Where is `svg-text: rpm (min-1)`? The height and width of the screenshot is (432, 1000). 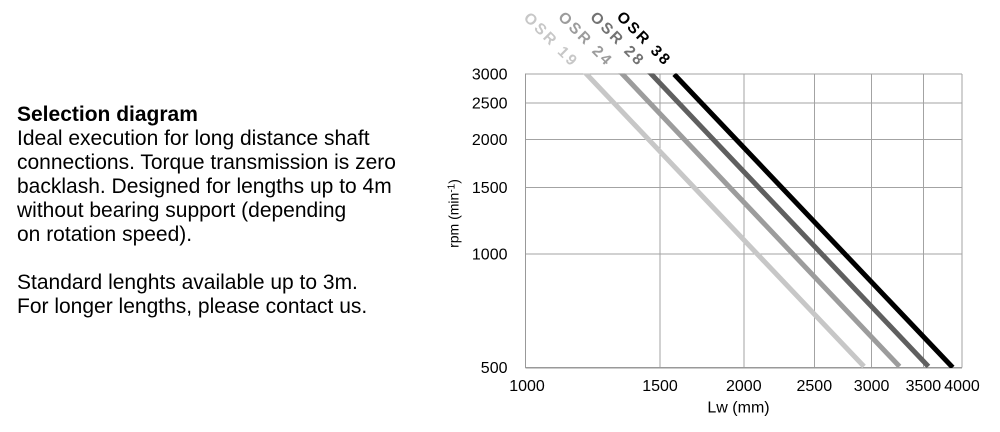
svg-text: rpm (min-1) is located at coordinates (454, 213).